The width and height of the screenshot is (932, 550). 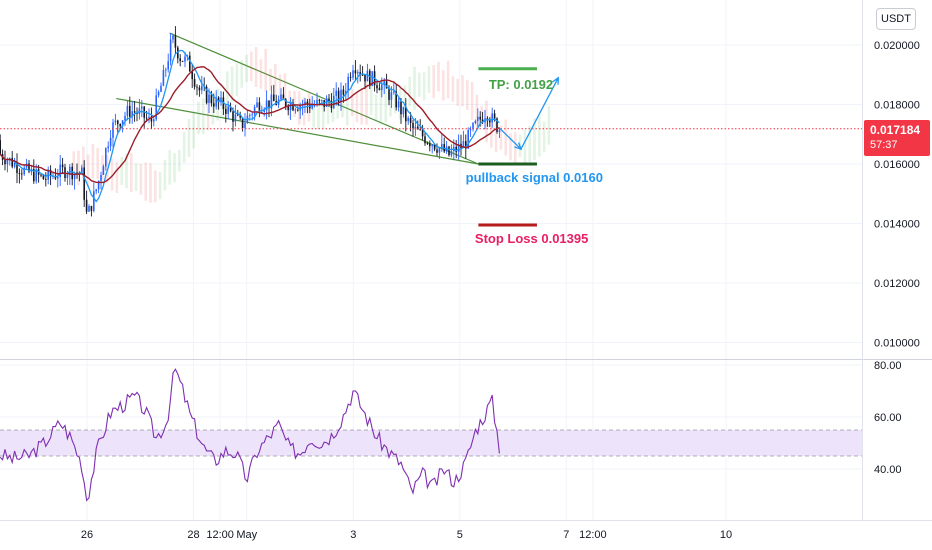 What do you see at coordinates (896, 19) in the screenshot?
I see `currency-unit-button: USDT` at bounding box center [896, 19].